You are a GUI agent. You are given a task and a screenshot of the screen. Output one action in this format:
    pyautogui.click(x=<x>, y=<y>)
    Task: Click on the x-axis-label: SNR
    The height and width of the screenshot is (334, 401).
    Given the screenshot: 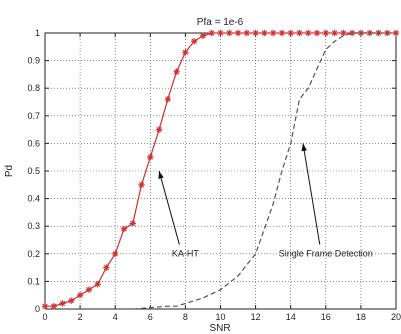 What is the action you would take?
    pyautogui.click(x=219, y=328)
    